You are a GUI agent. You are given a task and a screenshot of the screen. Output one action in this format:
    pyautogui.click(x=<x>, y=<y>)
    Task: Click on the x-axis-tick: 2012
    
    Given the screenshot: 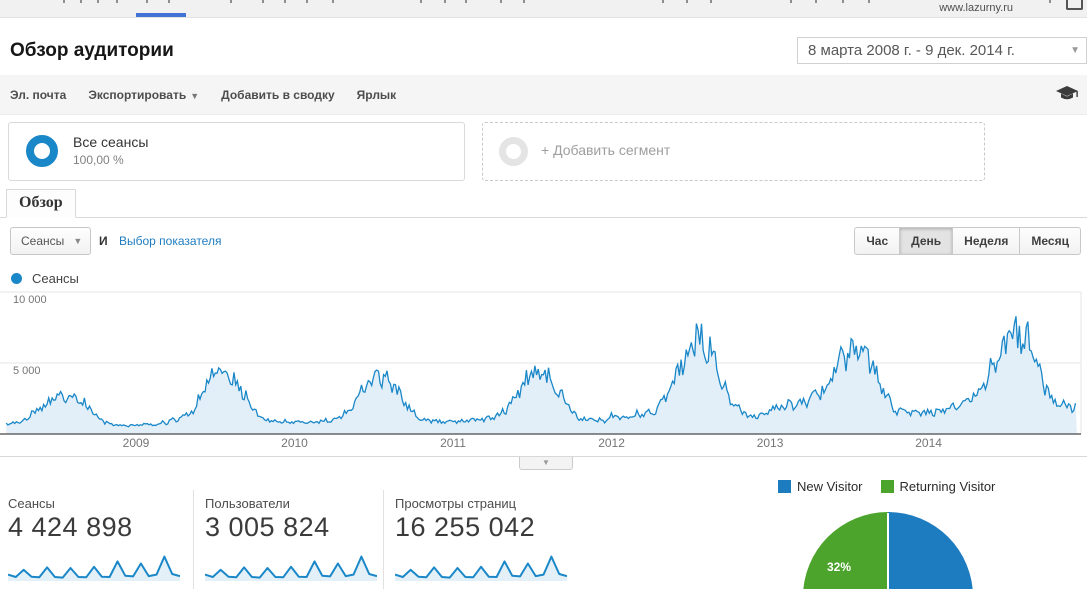 What is the action you would take?
    pyautogui.click(x=611, y=443)
    